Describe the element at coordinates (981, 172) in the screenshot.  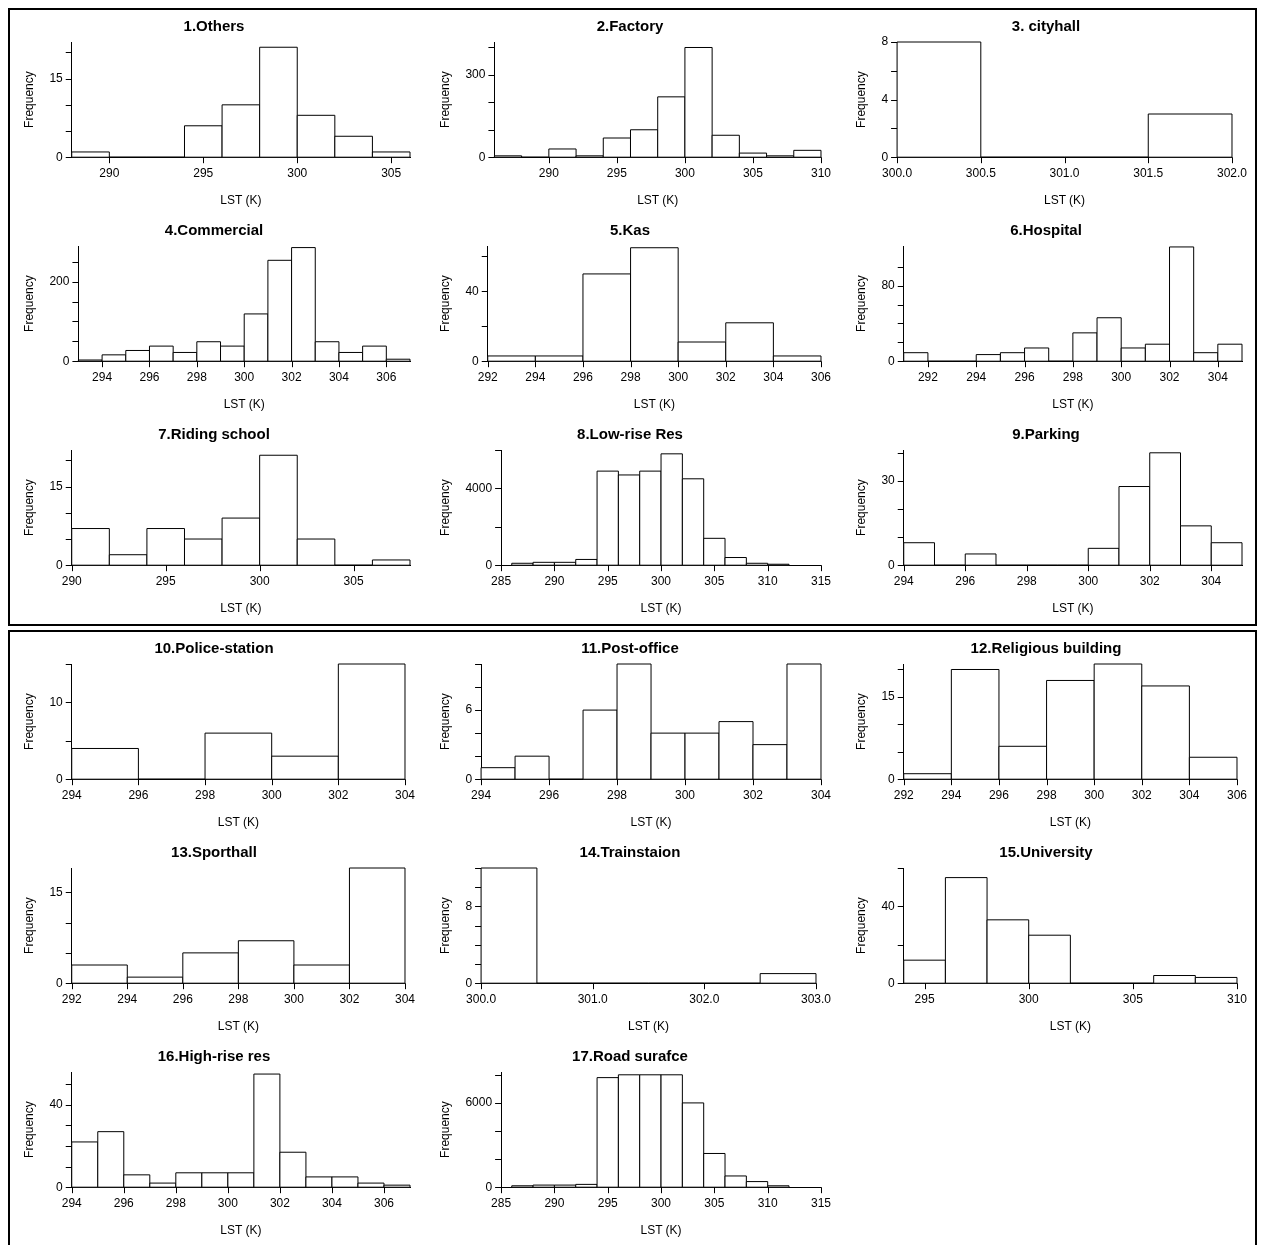
I see `x-tick-label: 300.5` at that location.